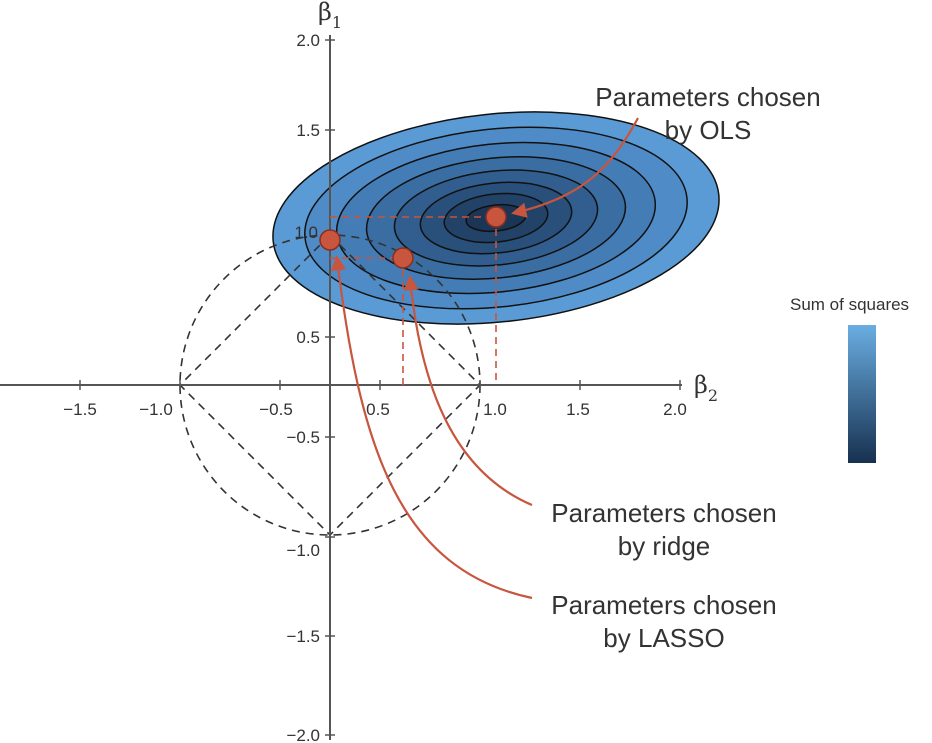 This screenshot has width=932, height=743. Describe the element at coordinates (325, 13) in the screenshot. I see `y-axis-symbol: β` at that location.